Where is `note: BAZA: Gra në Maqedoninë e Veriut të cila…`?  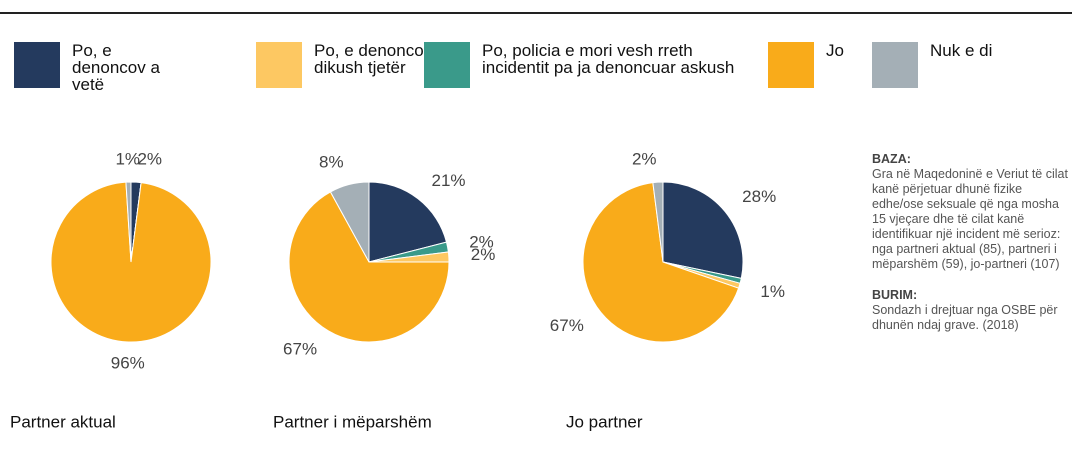
note: BAZA: Gra në Maqedoninë e Veriut të cila… is located at coordinates (972, 242).